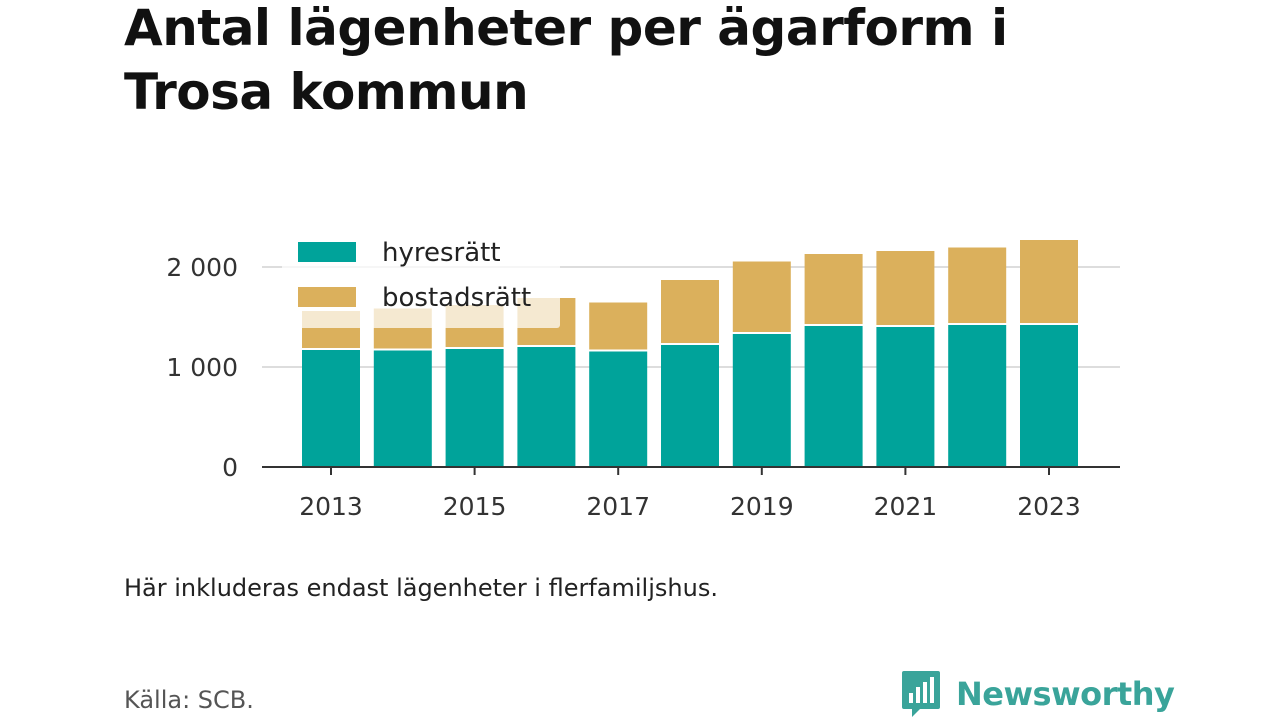 The width and height of the screenshot is (1280, 720). What do you see at coordinates (327, 297) in the screenshot?
I see `legend-swatch-bostadsratt` at bounding box center [327, 297].